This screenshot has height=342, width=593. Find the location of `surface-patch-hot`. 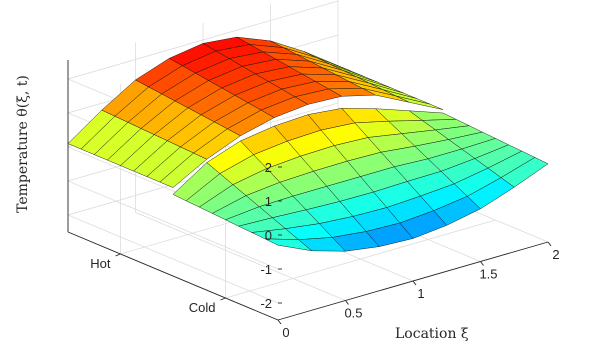

surface-patch-hot is located at coordinates (419, 102).